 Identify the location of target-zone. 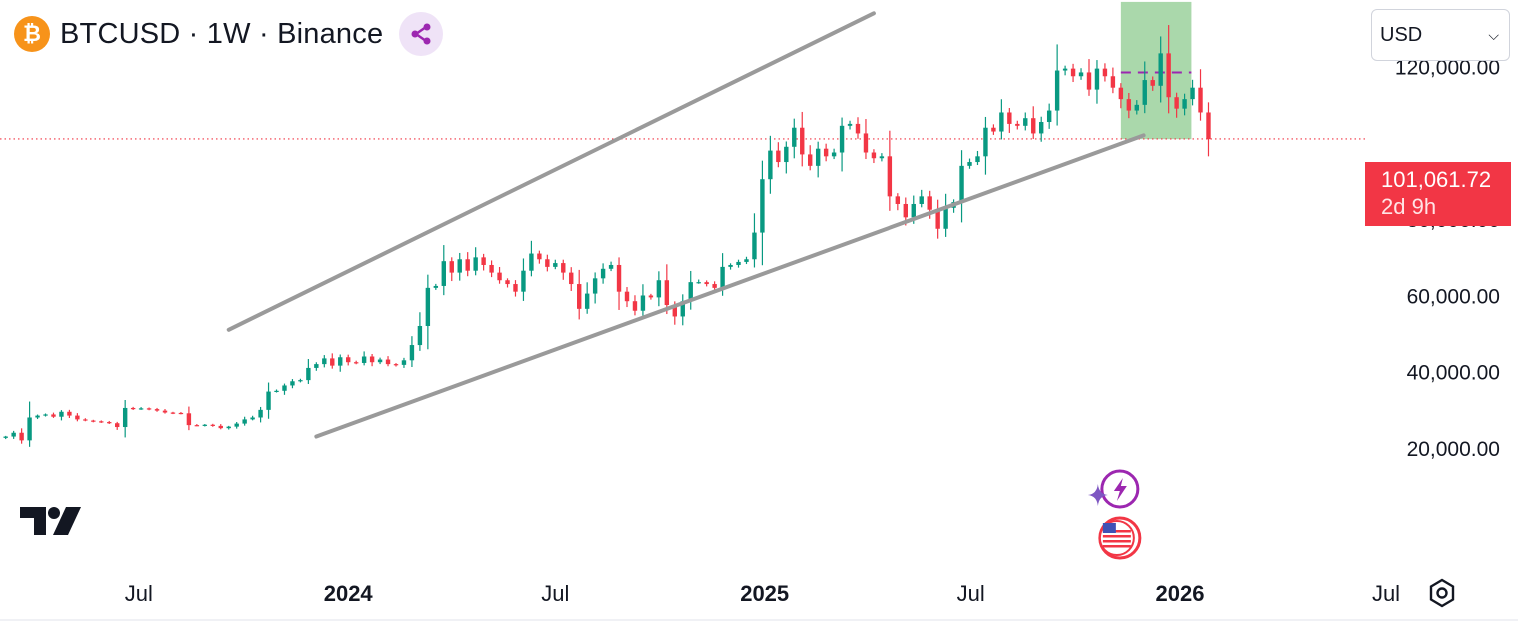
(1156, 70).